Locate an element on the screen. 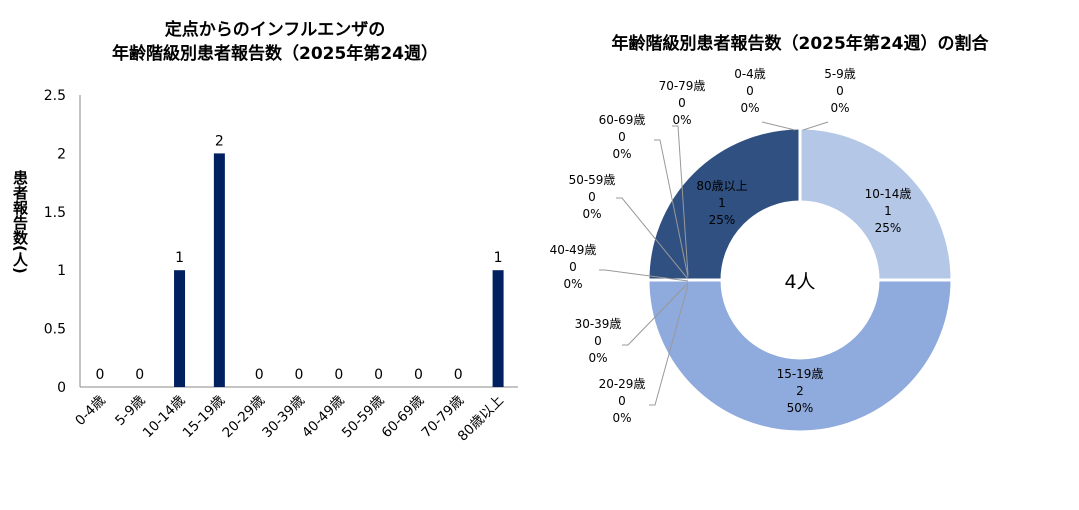  slice-label: 80歳以上 1 25% is located at coordinates (721, 203).